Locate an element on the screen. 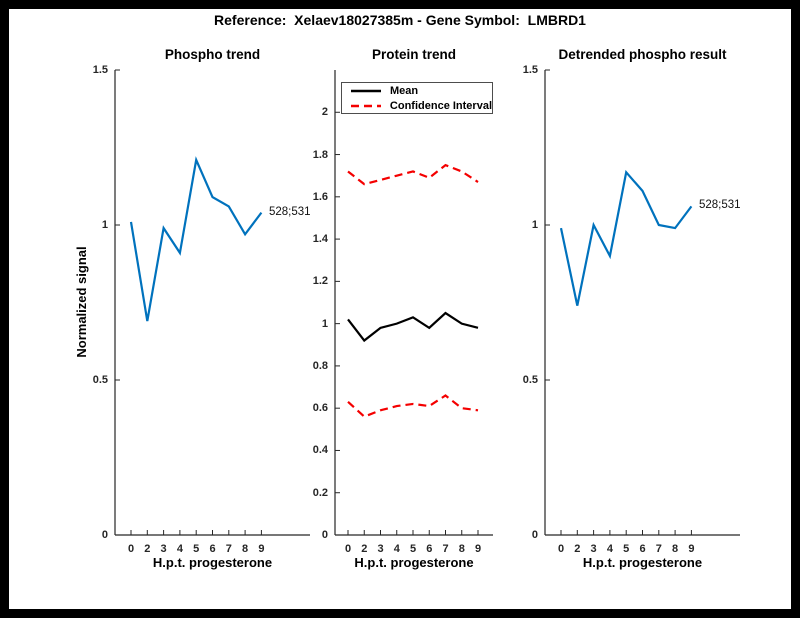  y-tick-label: 2 is located at coordinates (324, 112).